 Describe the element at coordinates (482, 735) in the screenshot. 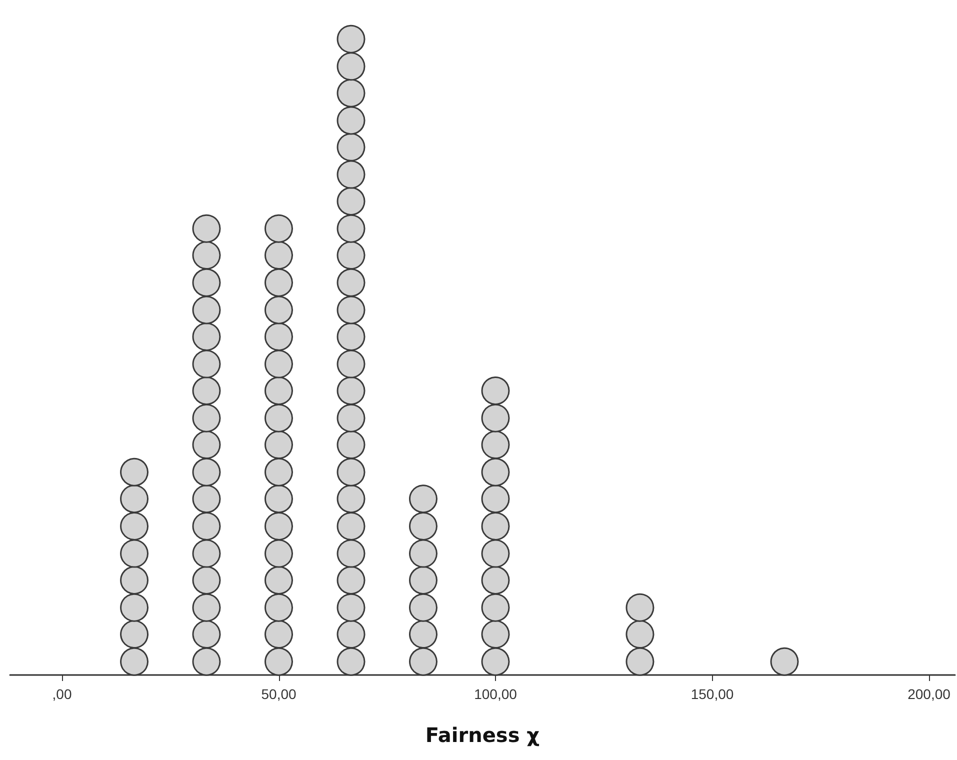

I see `x-axis-title: Fairness χ` at that location.